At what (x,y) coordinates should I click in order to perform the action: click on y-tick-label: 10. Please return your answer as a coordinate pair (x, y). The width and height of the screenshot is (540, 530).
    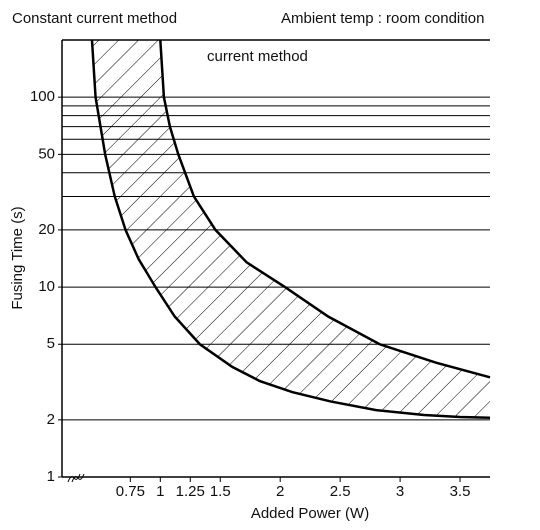
    Looking at the image, I should click on (46, 286).